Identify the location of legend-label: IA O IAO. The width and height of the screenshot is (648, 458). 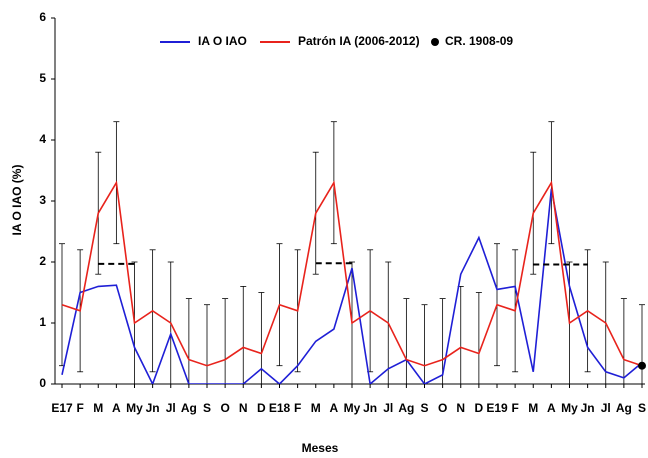
(222, 41).